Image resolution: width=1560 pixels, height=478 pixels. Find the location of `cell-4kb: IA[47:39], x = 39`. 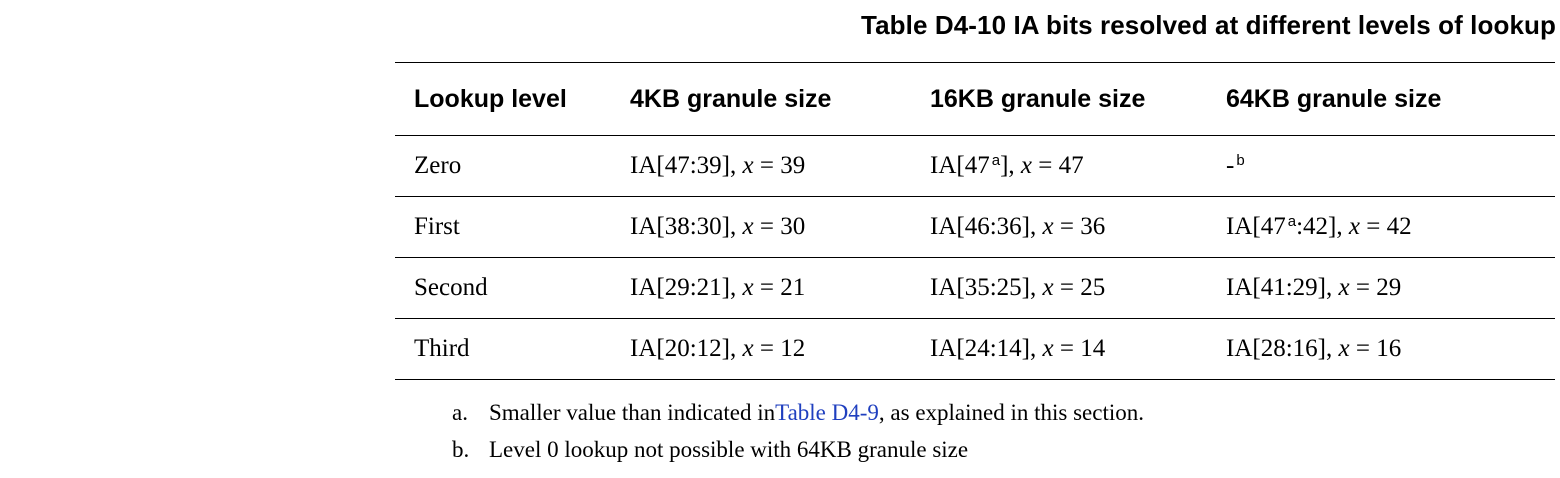

cell-4kb: IA[47:39], x = 39 is located at coordinates (718, 165).